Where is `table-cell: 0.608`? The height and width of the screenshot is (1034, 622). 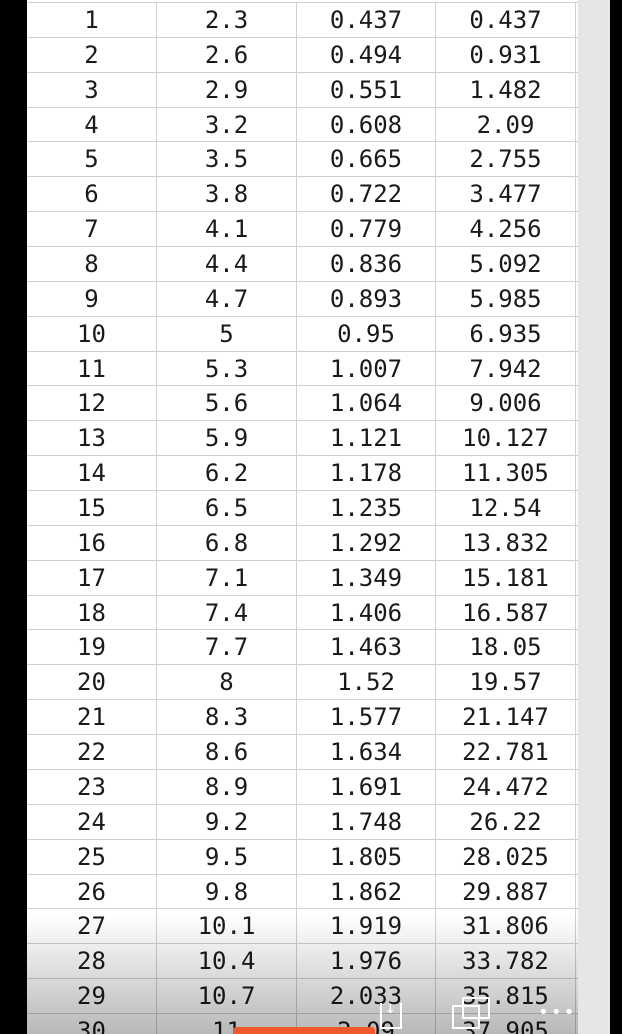
table-cell: 0.608 is located at coordinates (366, 124).